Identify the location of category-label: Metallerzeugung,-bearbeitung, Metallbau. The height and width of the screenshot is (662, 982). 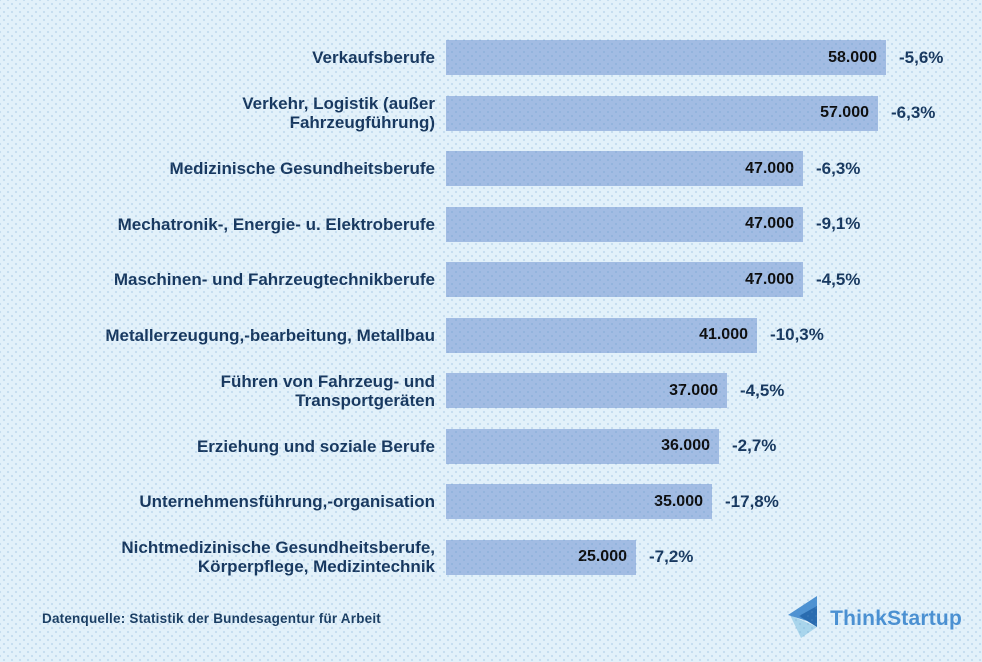
(270, 335).